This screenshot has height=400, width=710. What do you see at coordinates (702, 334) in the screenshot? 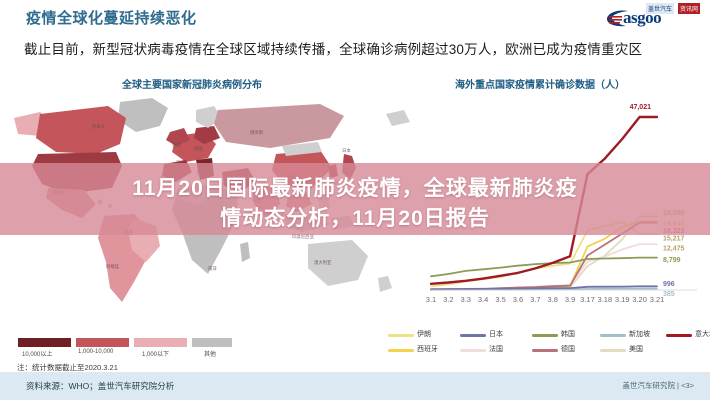
I see `legend-label-italy: 意大利` at bounding box center [702, 334].